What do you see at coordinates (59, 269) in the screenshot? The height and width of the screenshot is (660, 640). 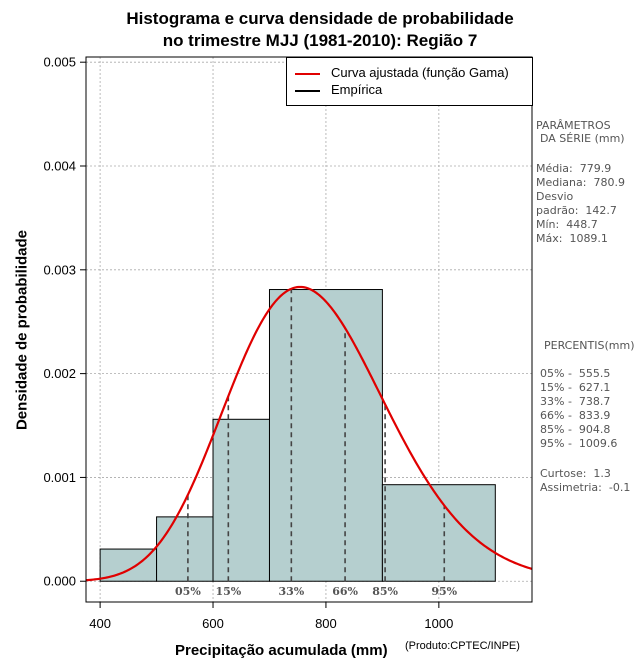 I see `y-tick-label: 0.003` at bounding box center [59, 269].